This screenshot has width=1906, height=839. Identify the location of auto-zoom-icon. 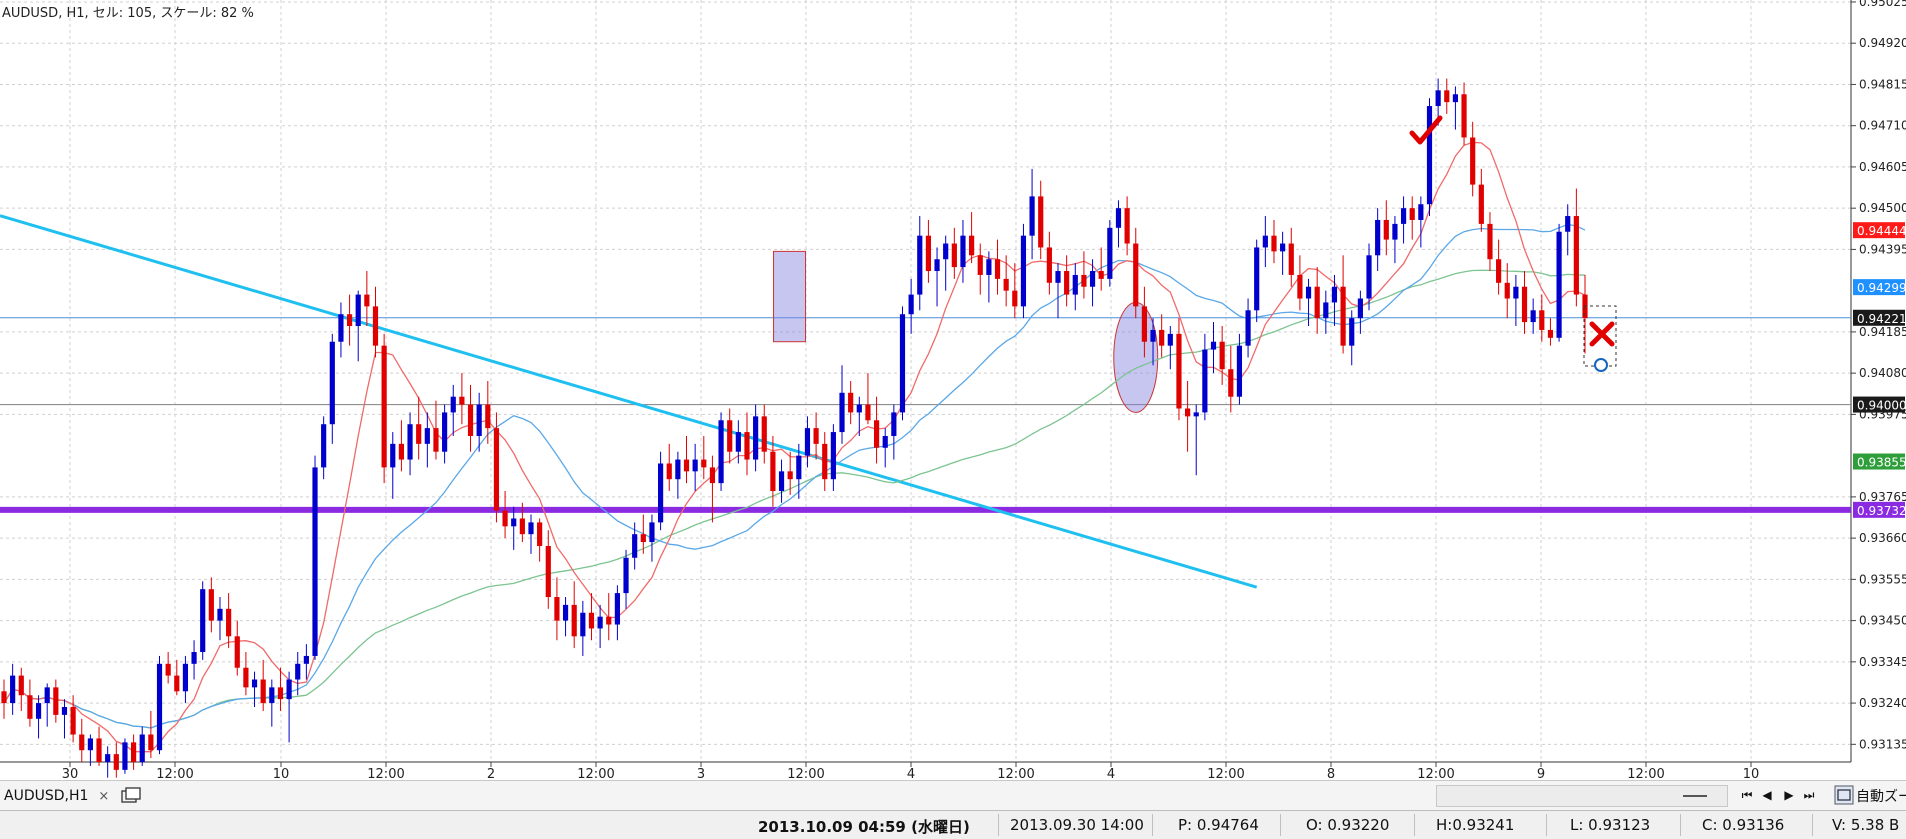
(1844, 795).